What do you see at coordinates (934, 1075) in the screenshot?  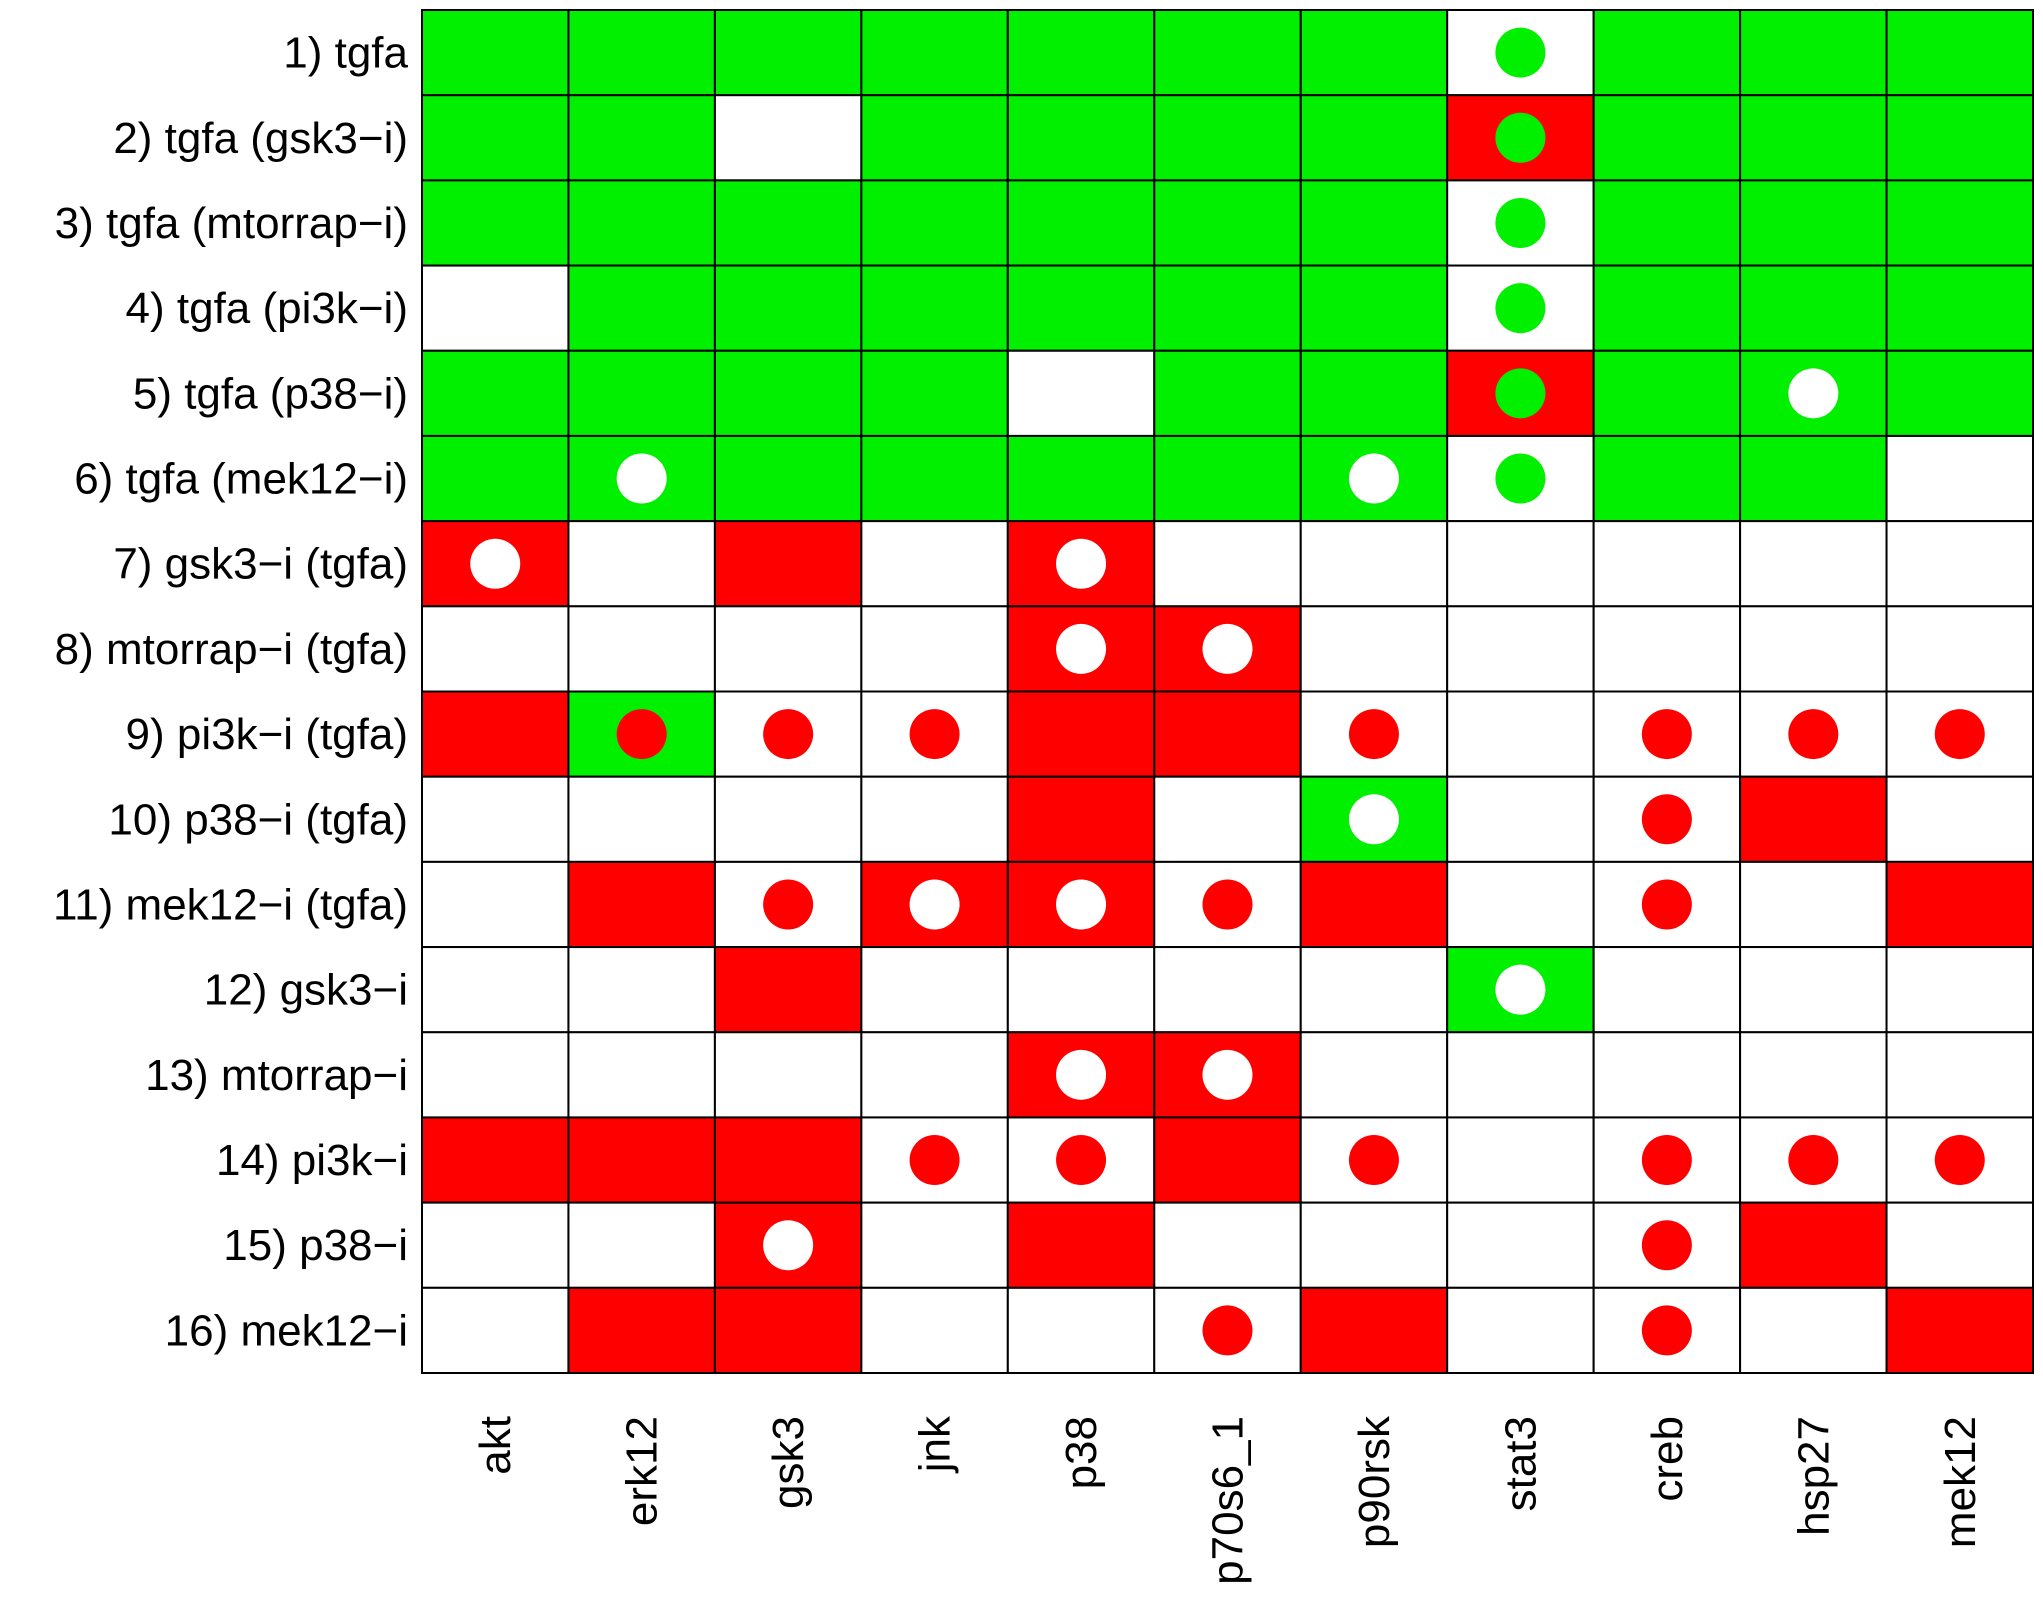 I see `cell-r13-jnk` at bounding box center [934, 1075].